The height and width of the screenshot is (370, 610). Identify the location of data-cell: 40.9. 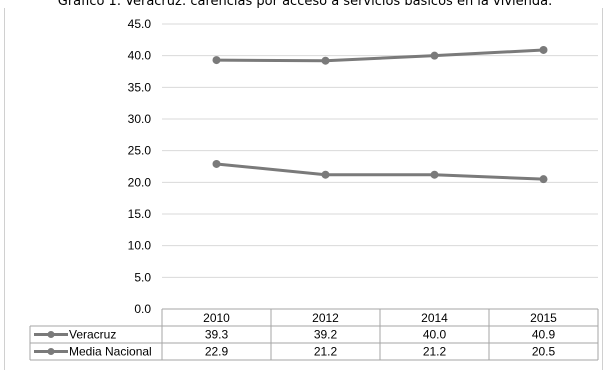
(544, 335).